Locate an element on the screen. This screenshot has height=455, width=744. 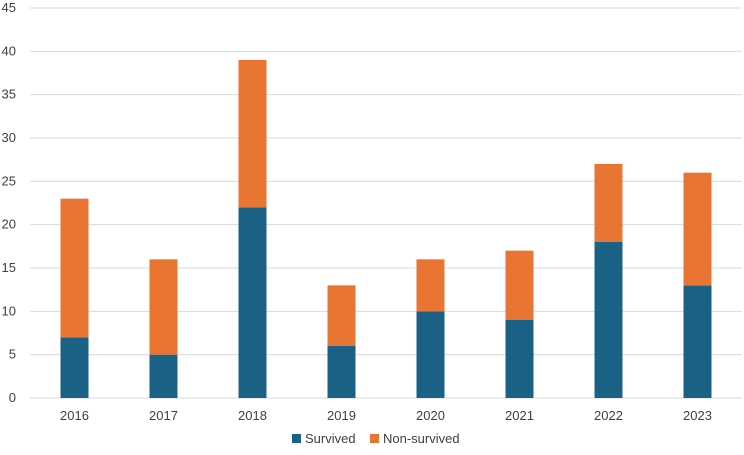
x-tick-label: 2019 is located at coordinates (341, 415).